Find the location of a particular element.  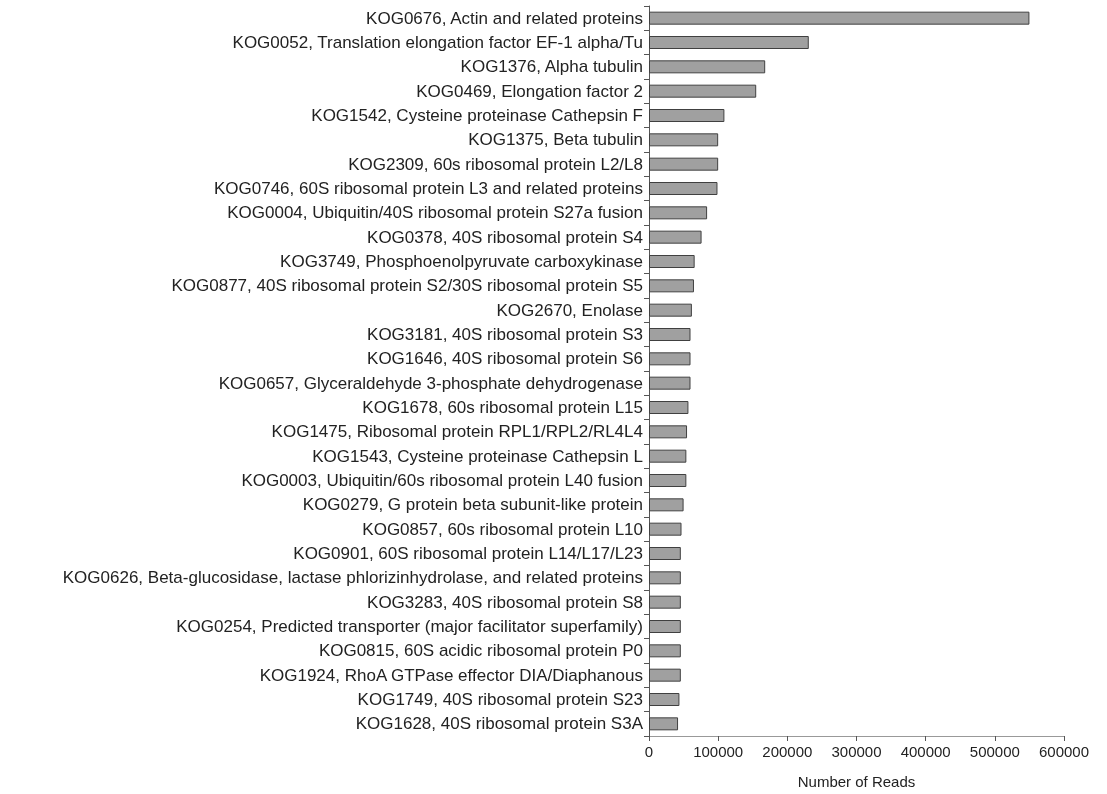

y-tick-label: KOG1678, 60s ribosomal protein L15 is located at coordinates (502, 407).